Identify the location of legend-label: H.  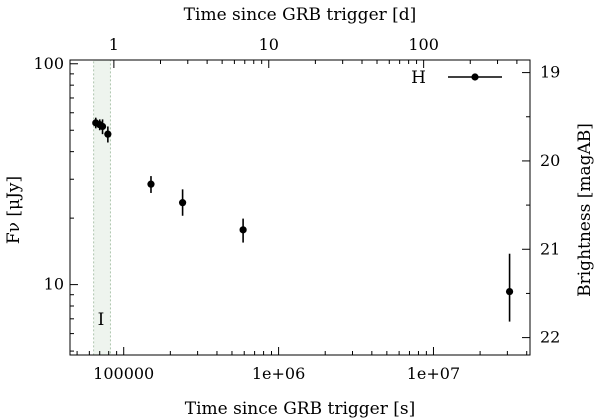
(418, 78).